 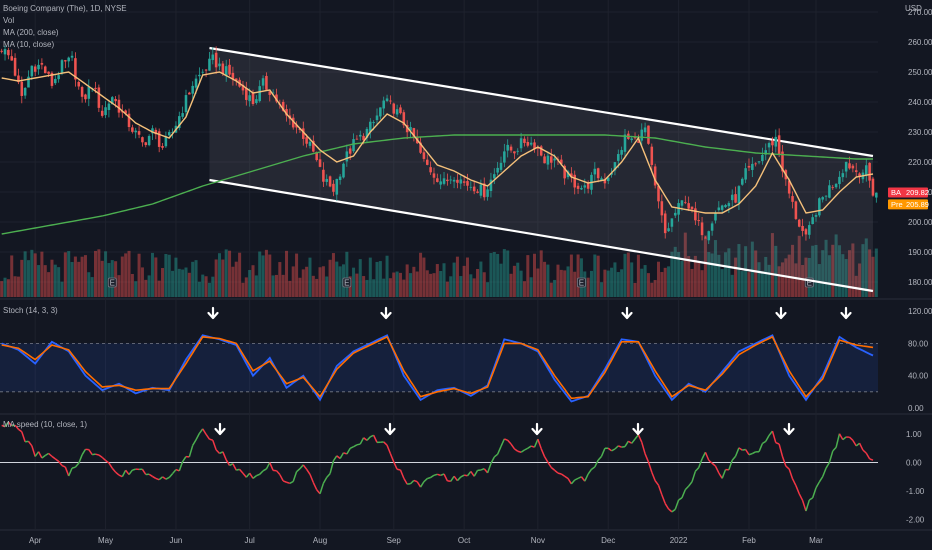 I want to click on stoch-label: Stoch (14, 3, 3), so click(x=30, y=310).